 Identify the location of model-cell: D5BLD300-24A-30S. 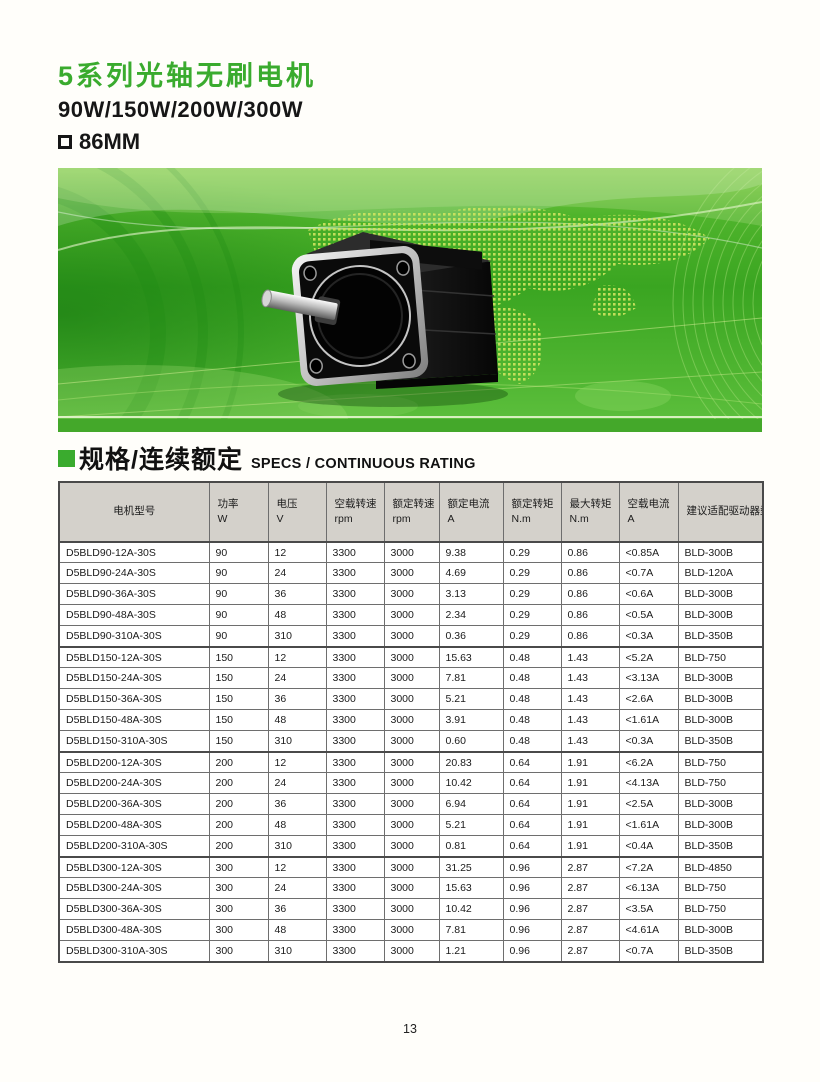
(134, 888).